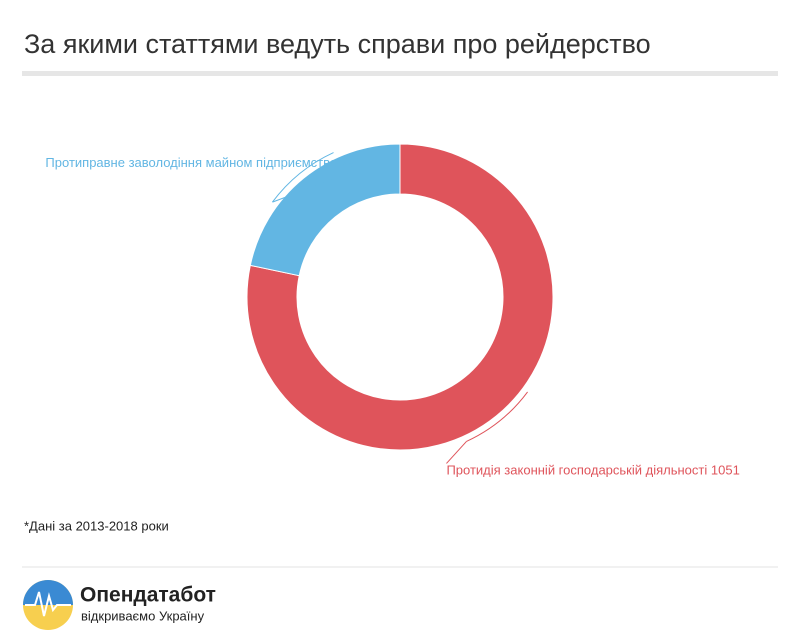 This screenshot has height=643, width=800. What do you see at coordinates (96, 525) in the screenshot?
I see `footnote: *Дані за 2013-2018 роки` at bounding box center [96, 525].